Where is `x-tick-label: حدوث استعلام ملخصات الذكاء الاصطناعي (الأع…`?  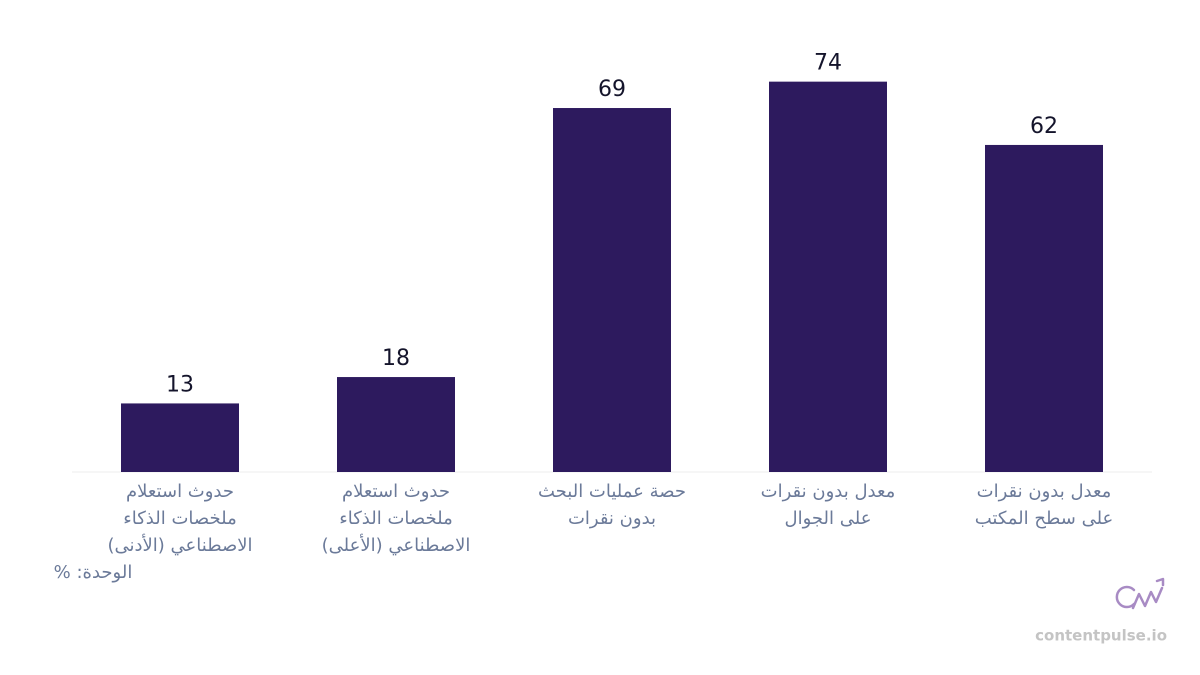 x-tick-label: حدوث استعلام ملخصات الذكاء الاصطناعي (الأع… is located at coordinates (396, 518).